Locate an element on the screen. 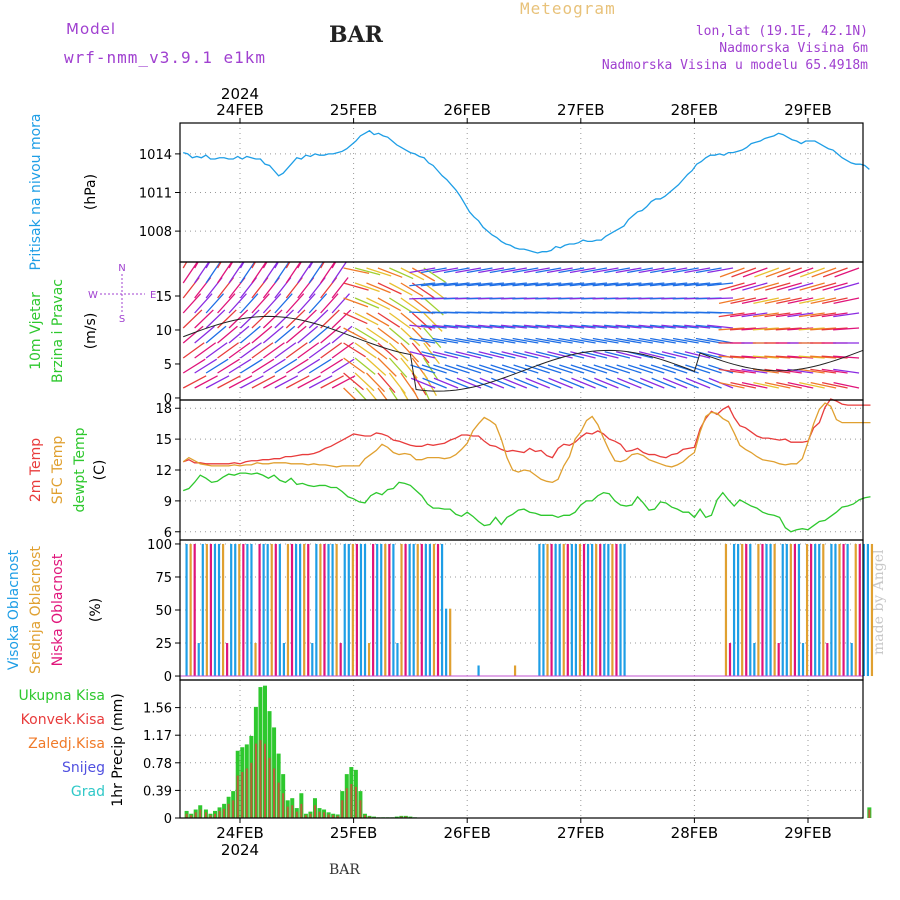 Image resolution: width=900 pixels, height=900 pixels. y-tick-label: 1.56 is located at coordinates (157, 709).